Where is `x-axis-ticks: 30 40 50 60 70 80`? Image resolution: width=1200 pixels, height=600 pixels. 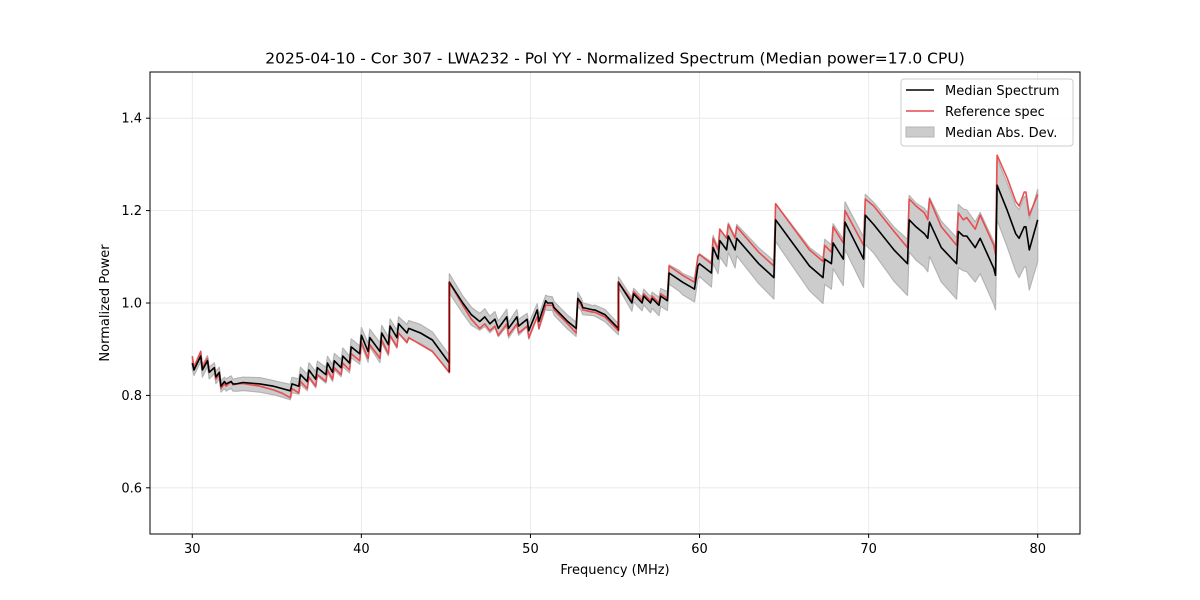 x-axis-ticks: 30 40 50 60 70 80 is located at coordinates (615, 545).